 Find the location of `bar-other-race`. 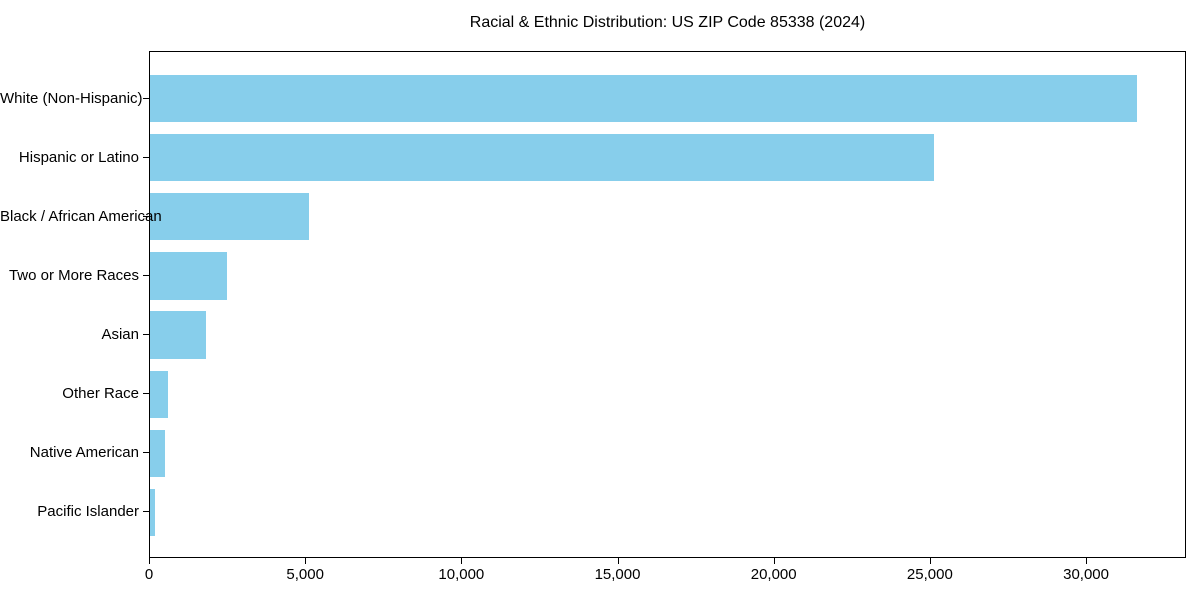

bar-other-race is located at coordinates (159, 394).